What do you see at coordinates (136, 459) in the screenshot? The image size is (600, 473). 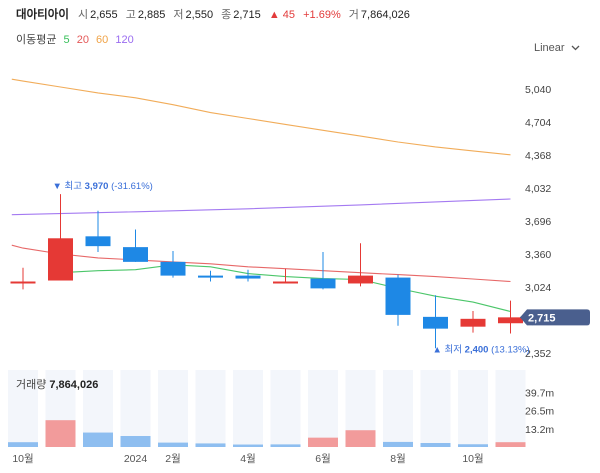 I see `x-tick-label: 2024` at bounding box center [136, 459].